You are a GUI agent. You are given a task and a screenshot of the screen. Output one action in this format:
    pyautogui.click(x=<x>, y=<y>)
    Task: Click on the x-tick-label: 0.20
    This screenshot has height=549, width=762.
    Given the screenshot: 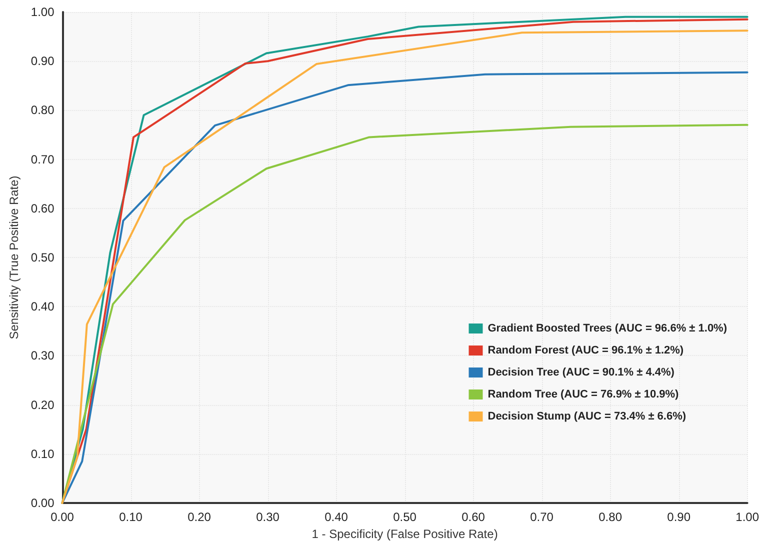 What is the action you would take?
    pyautogui.click(x=200, y=517)
    